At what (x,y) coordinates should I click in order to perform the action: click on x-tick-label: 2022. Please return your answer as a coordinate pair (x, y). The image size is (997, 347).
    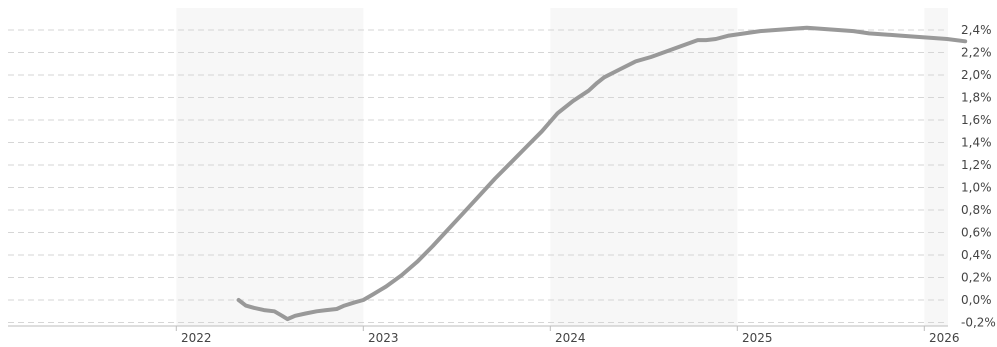
    Looking at the image, I should click on (196, 338).